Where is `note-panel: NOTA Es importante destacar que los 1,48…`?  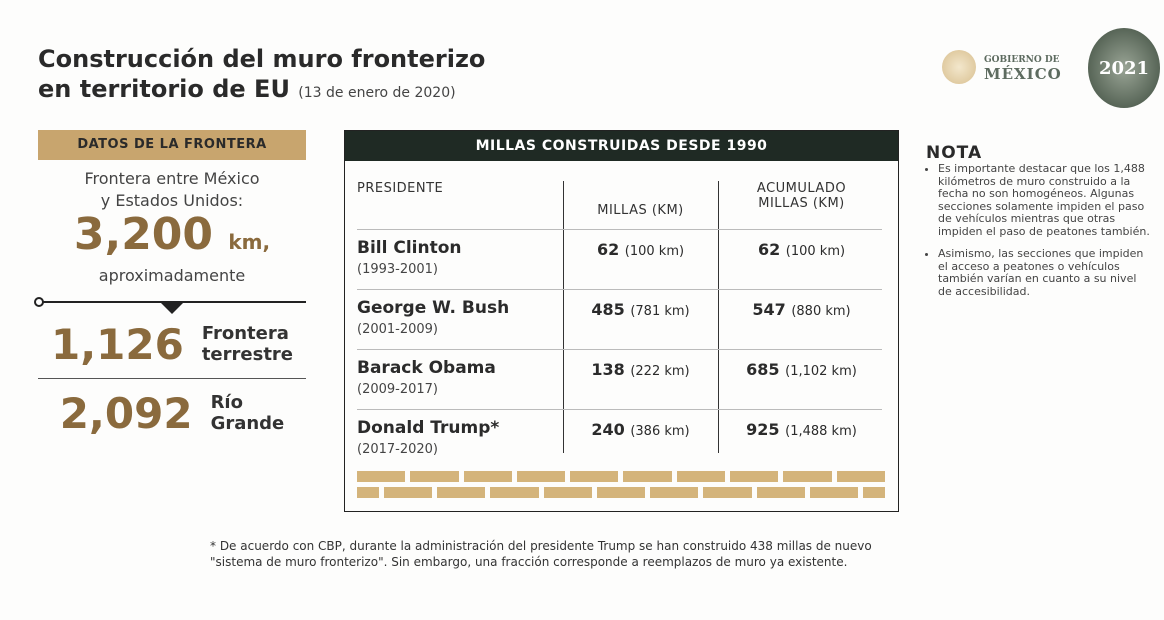
note-panel: NOTA Es importante destacar que los 1,48… is located at coordinates (1038, 225).